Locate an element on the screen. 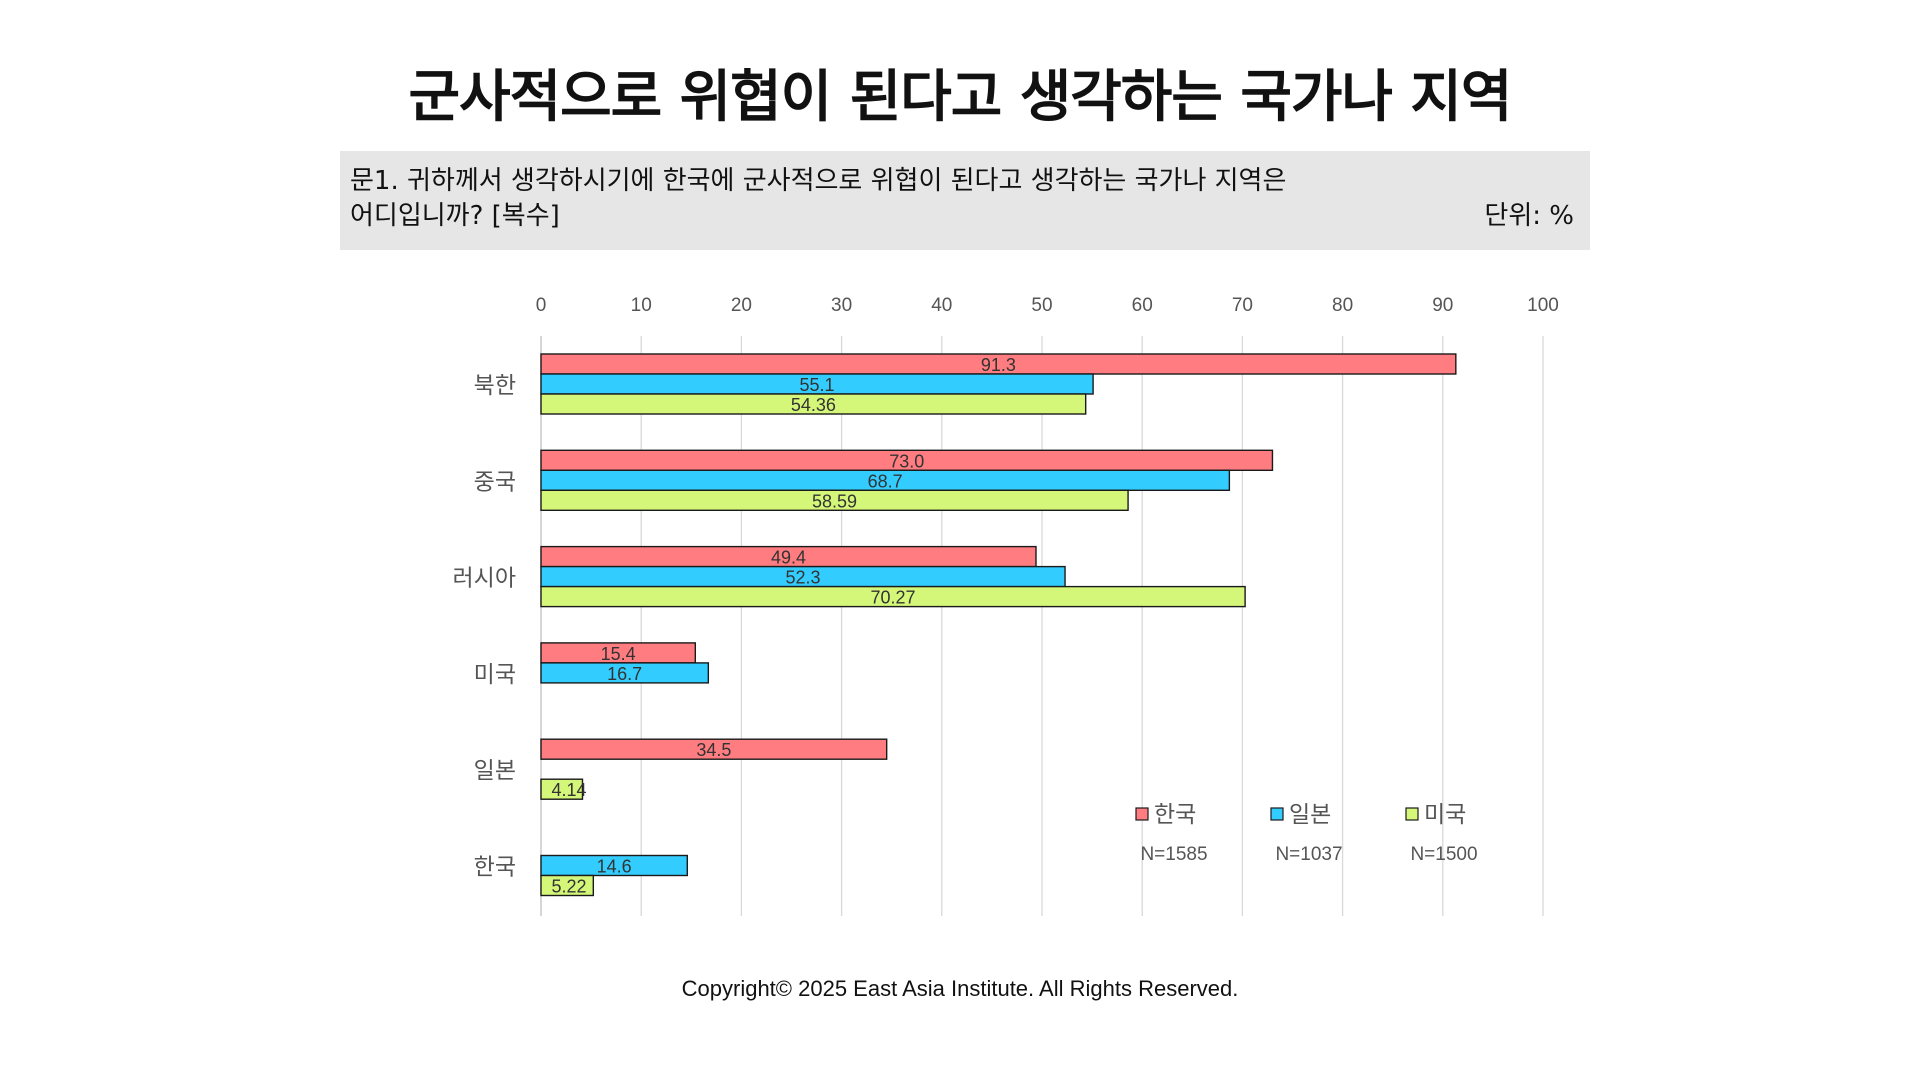 The width and height of the screenshot is (1920, 1080). question-line-2: 어디입니까? [복수] is located at coordinates (455, 216).